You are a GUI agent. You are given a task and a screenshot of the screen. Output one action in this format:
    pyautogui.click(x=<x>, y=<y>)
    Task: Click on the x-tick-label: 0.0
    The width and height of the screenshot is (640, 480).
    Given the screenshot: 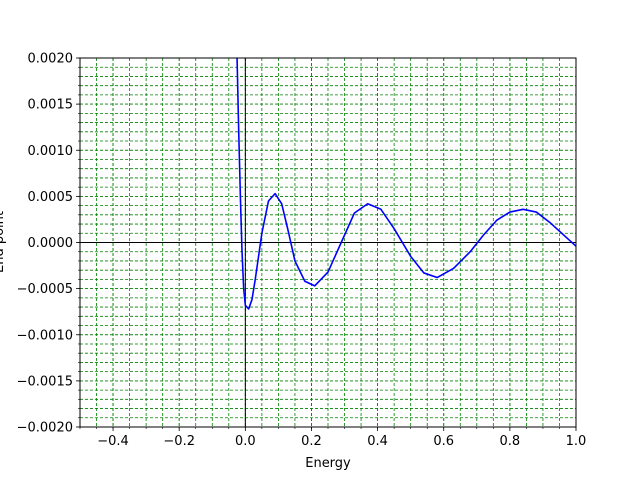 What is the action you would take?
    pyautogui.click(x=245, y=441)
    